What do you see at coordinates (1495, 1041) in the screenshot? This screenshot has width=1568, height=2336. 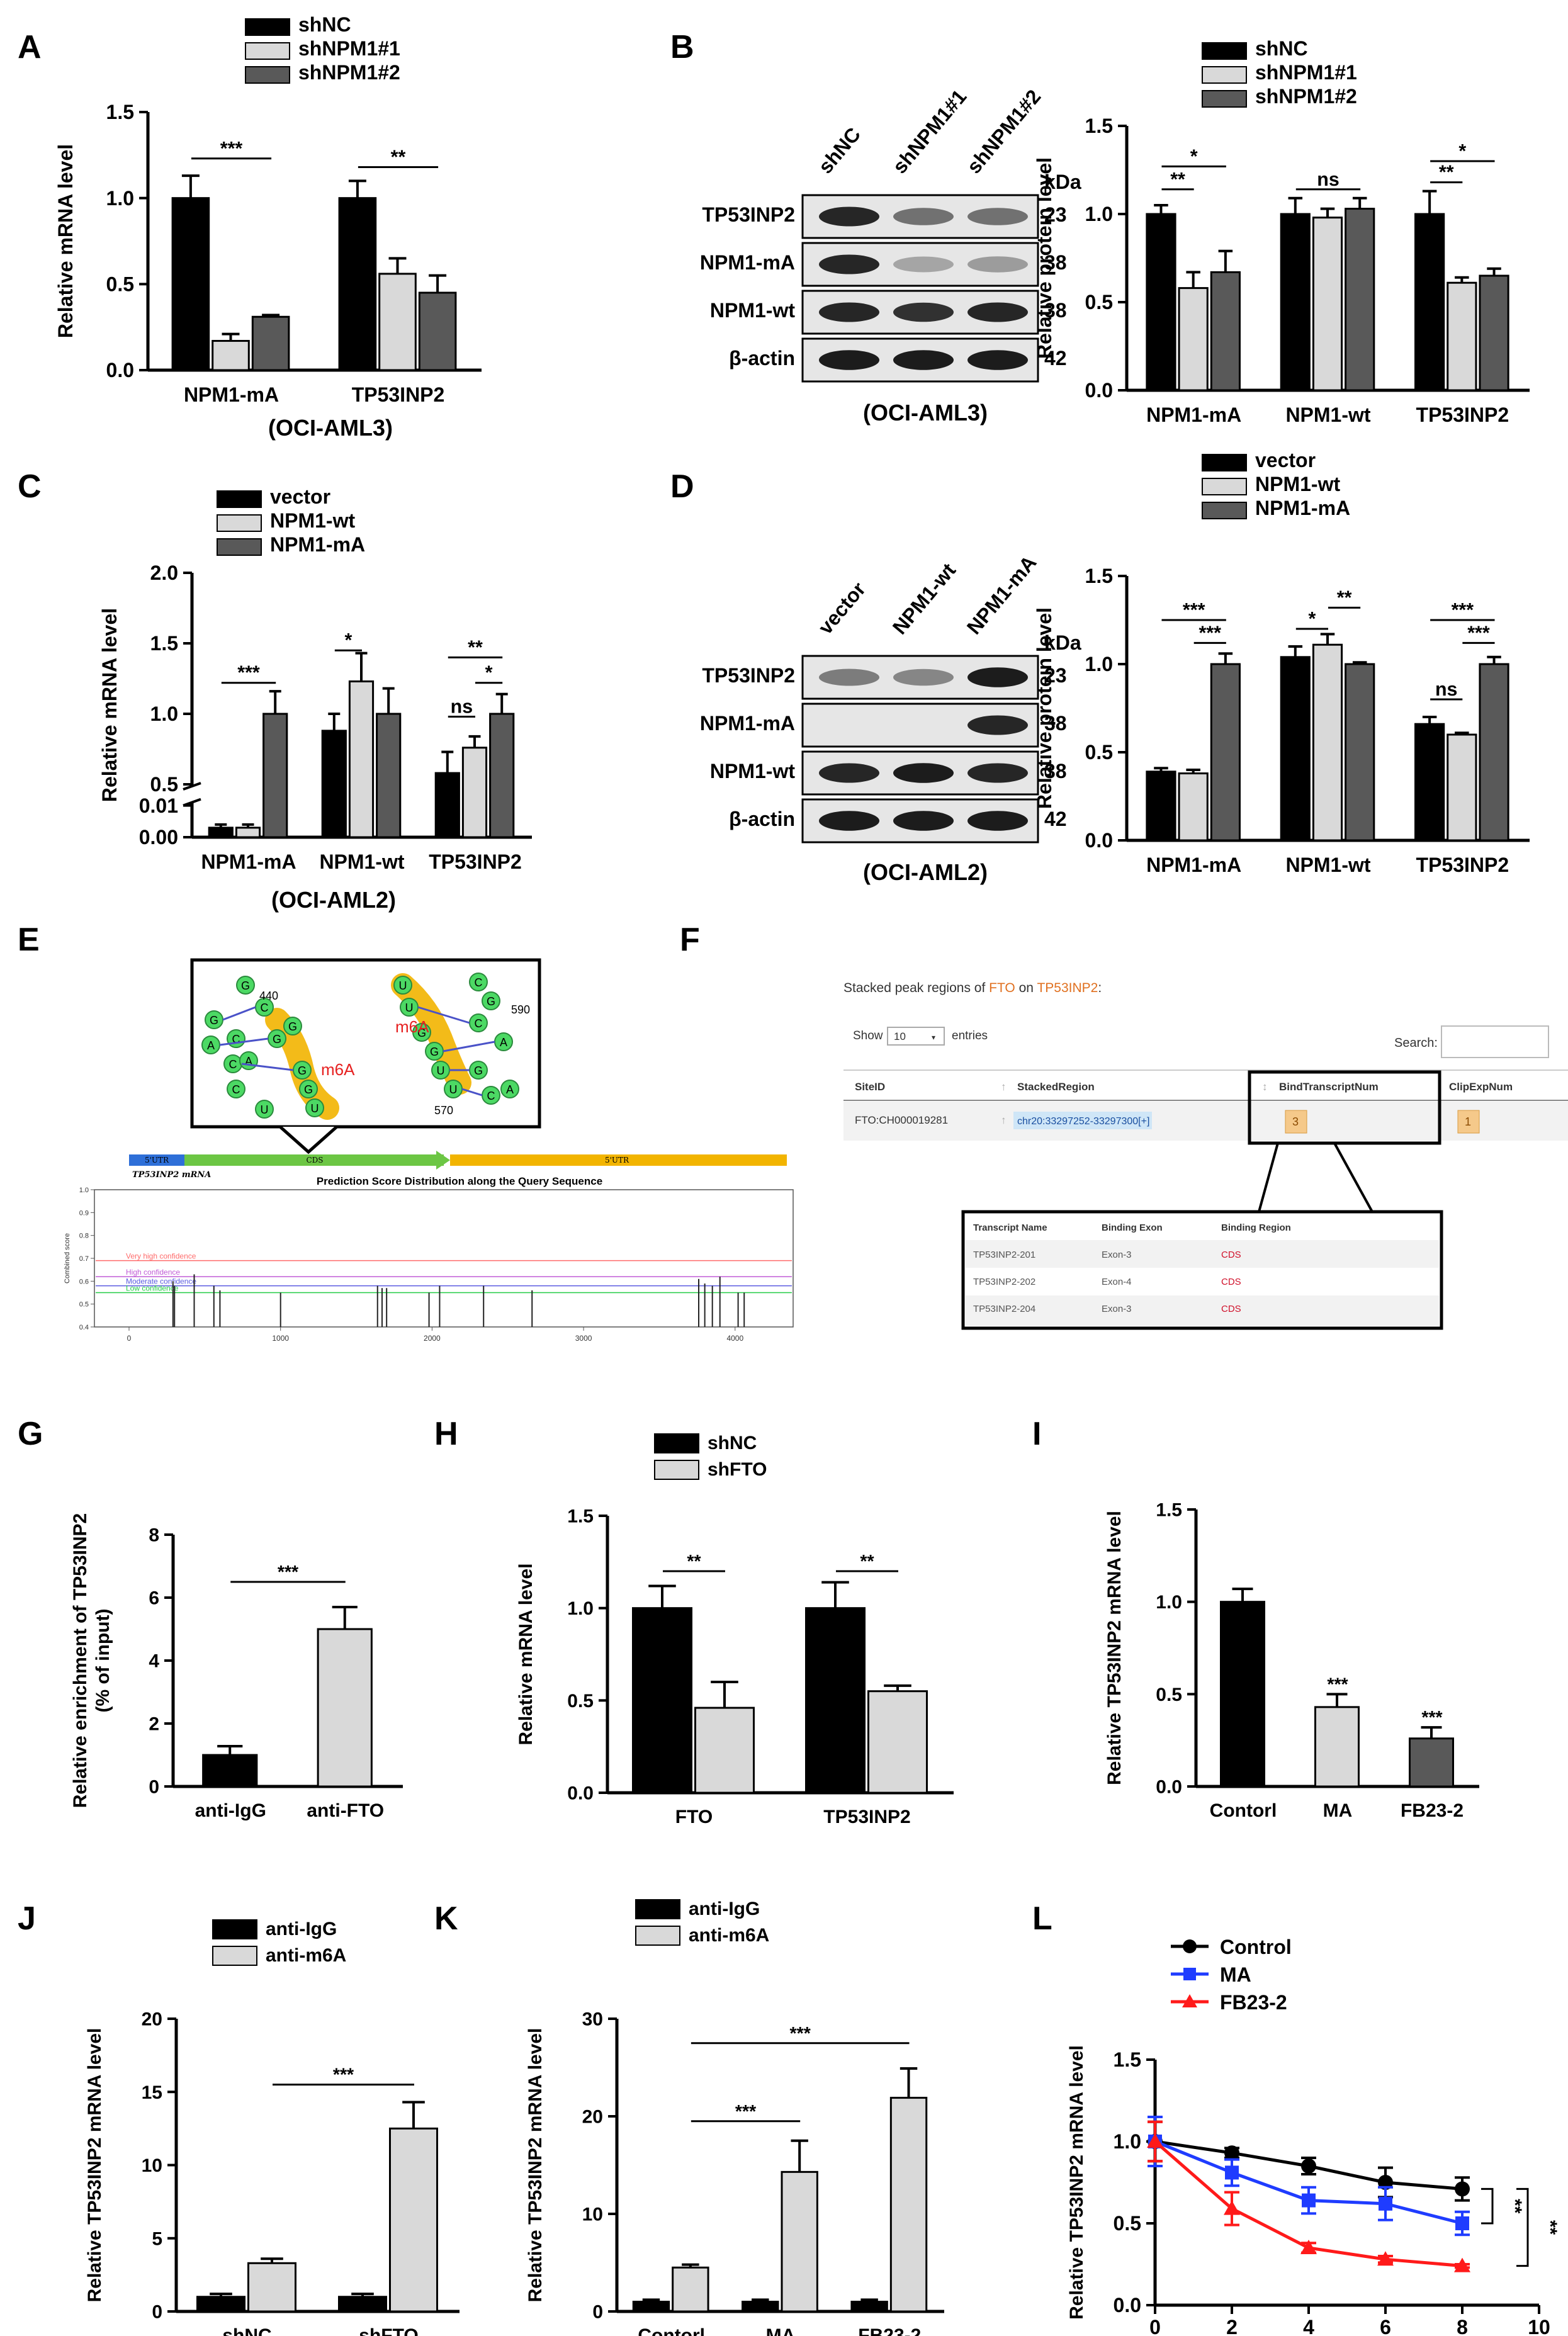 I see `search-input` at bounding box center [1495, 1041].